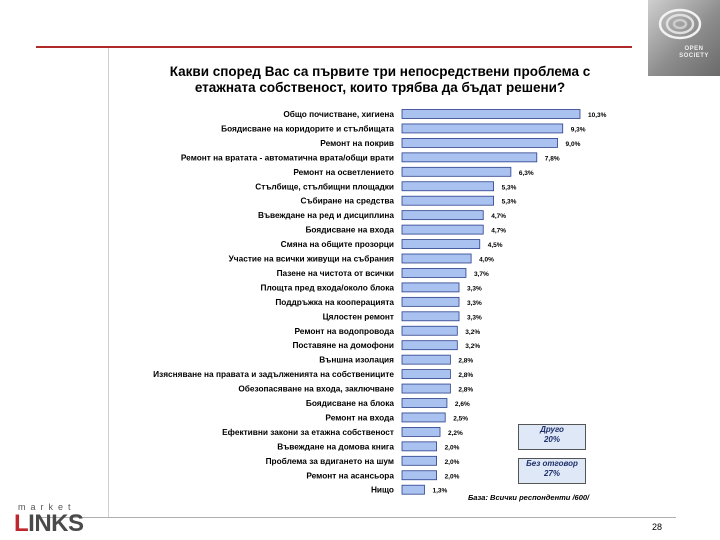 This screenshot has width=720, height=540. What do you see at coordinates (359, 417) in the screenshot?
I see `category-label: Ремонт на входа` at bounding box center [359, 417].